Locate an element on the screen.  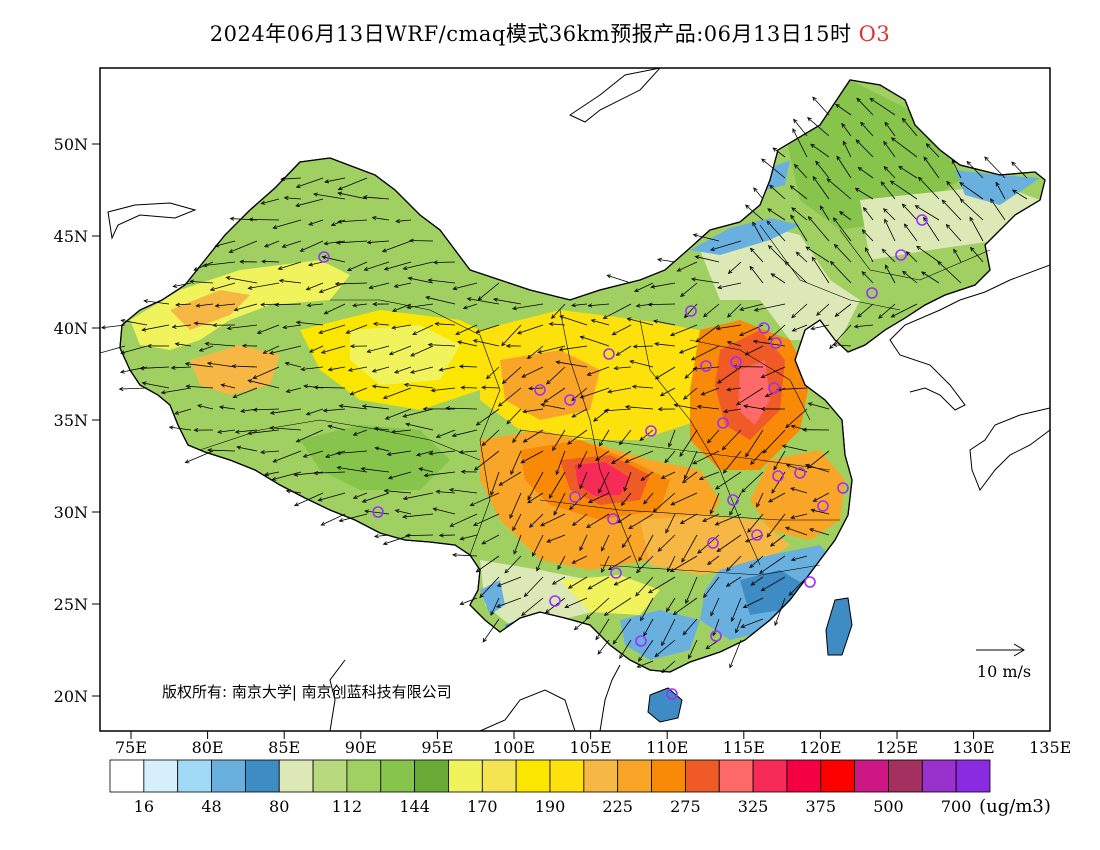
india-coast is located at coordinates (337, 695).